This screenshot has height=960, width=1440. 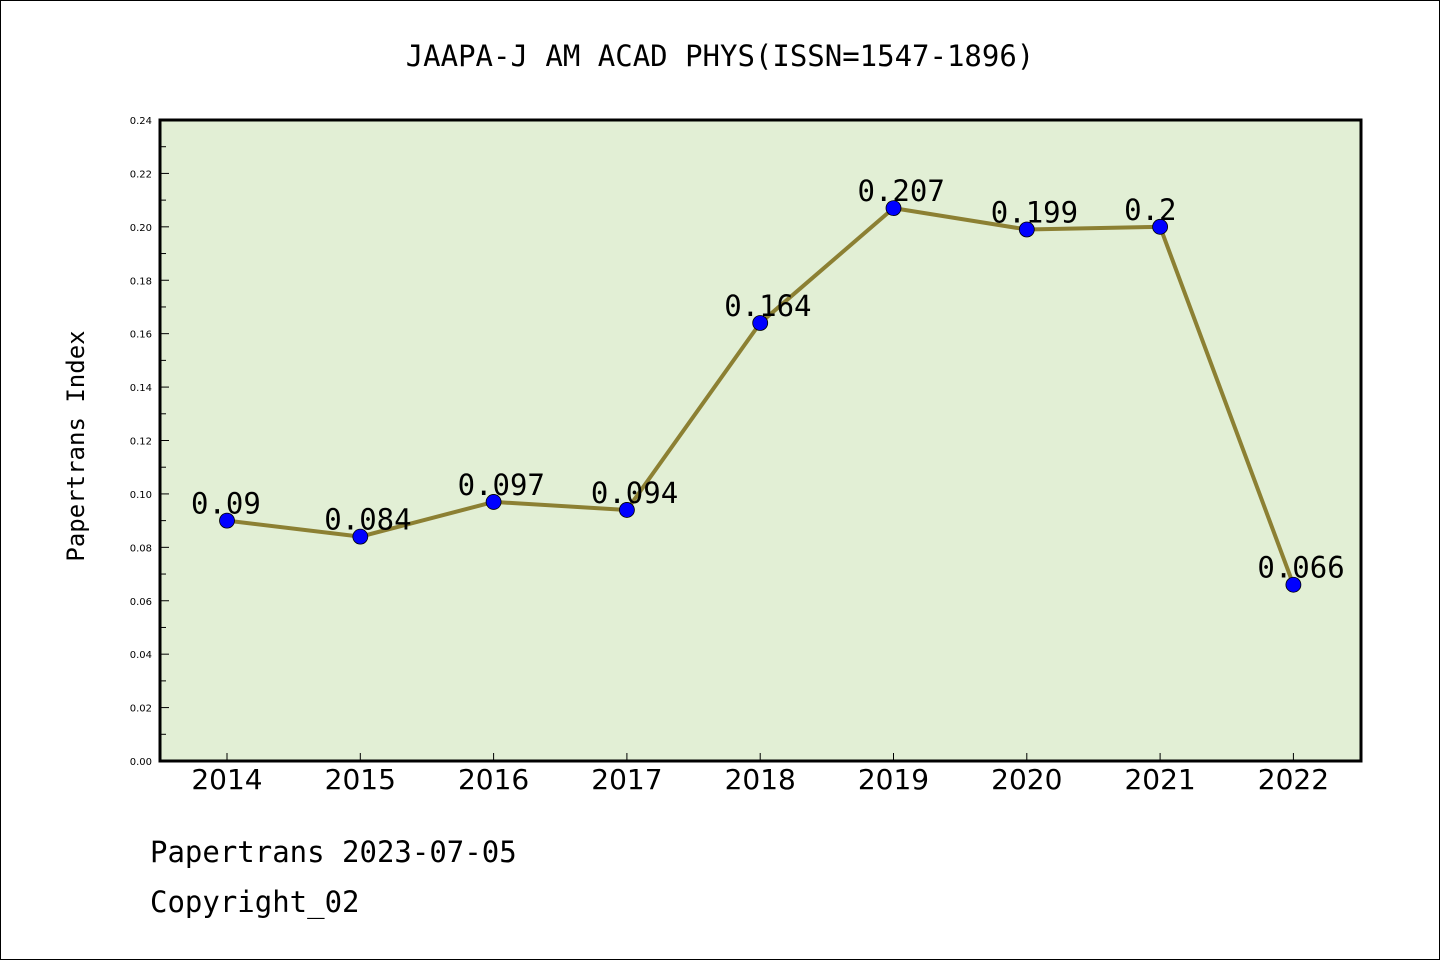 I want to click on data-label: 0.207, so click(x=901, y=191).